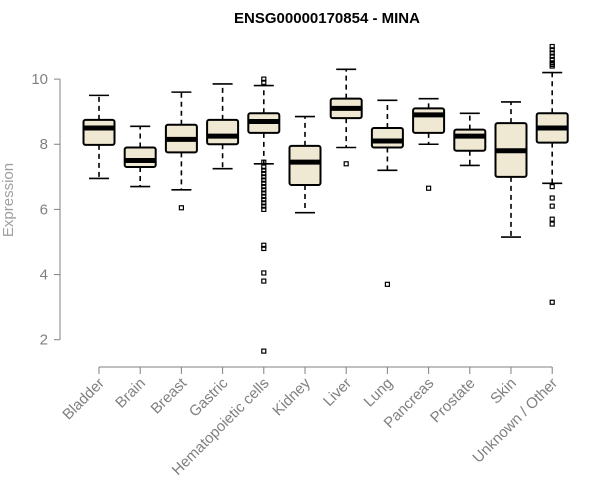  What do you see at coordinates (39, 79) in the screenshot?
I see `y-tick-label: 10` at bounding box center [39, 79].